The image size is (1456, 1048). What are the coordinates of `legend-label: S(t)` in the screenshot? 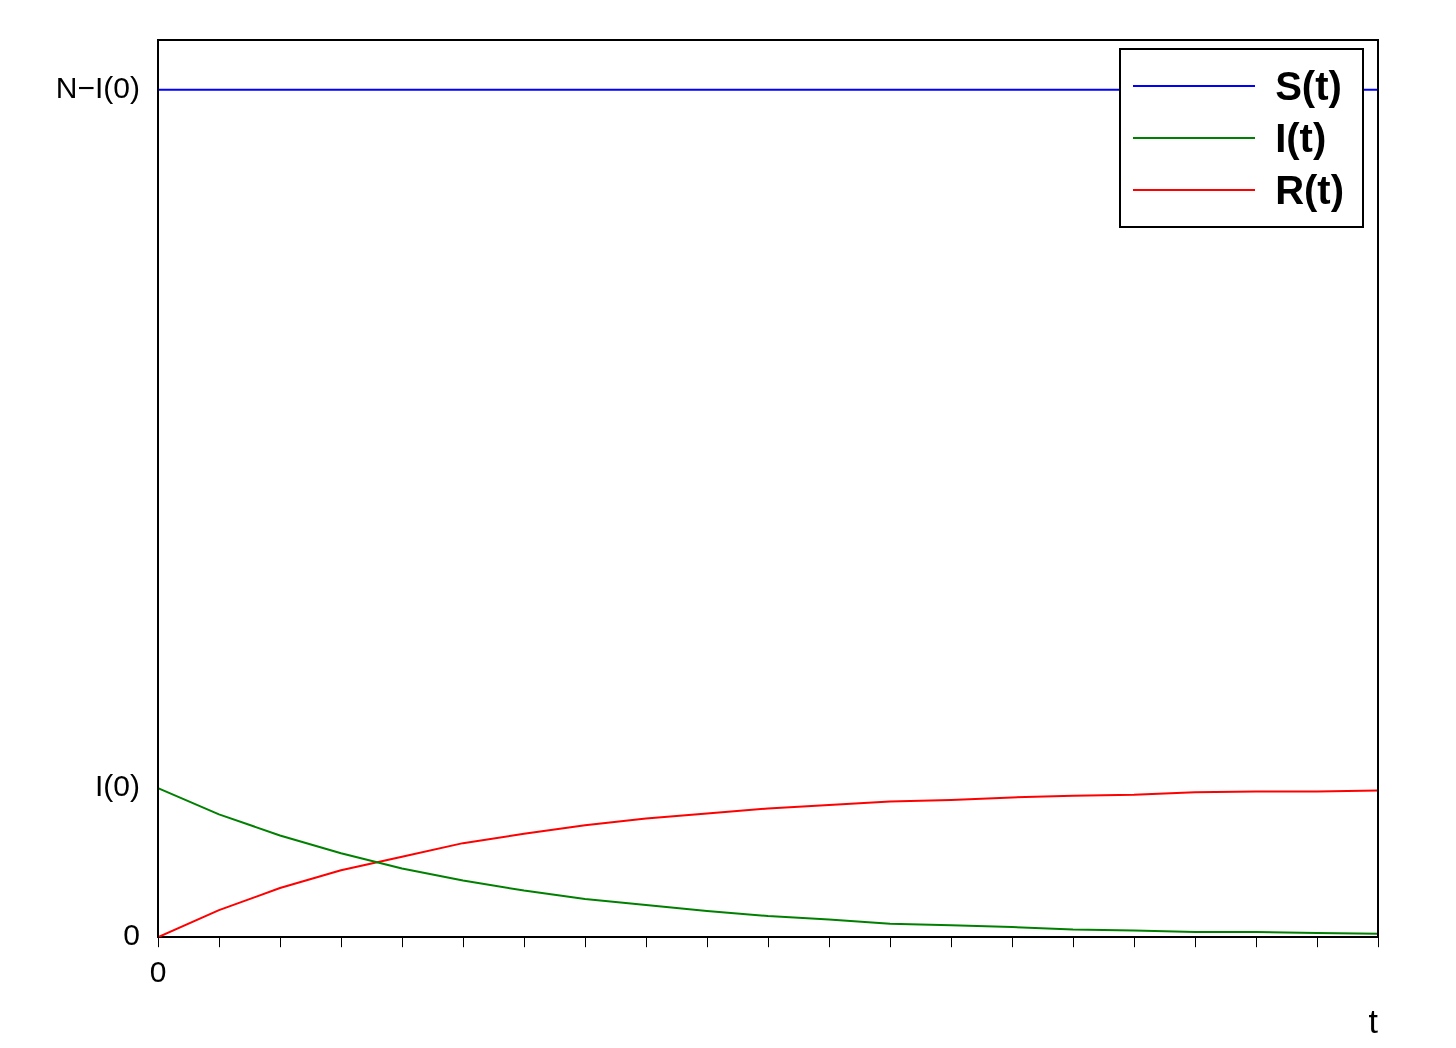 It's located at (1308, 86).